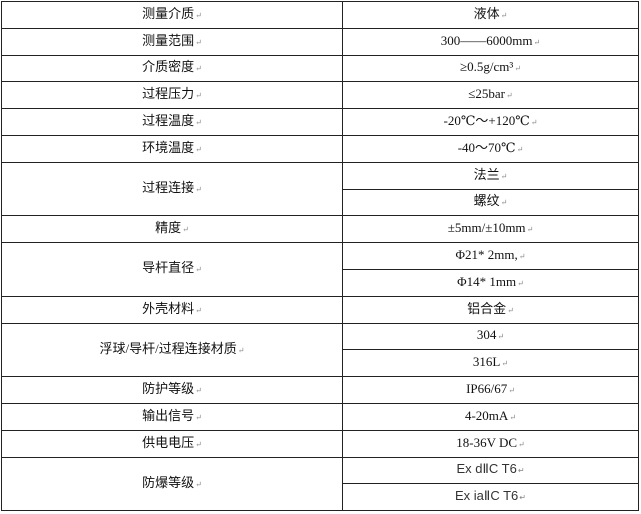 This screenshot has height=514, width=641. I want to click on table-row: 导杆直径 Φ21* 2mm,, so click(320, 269).